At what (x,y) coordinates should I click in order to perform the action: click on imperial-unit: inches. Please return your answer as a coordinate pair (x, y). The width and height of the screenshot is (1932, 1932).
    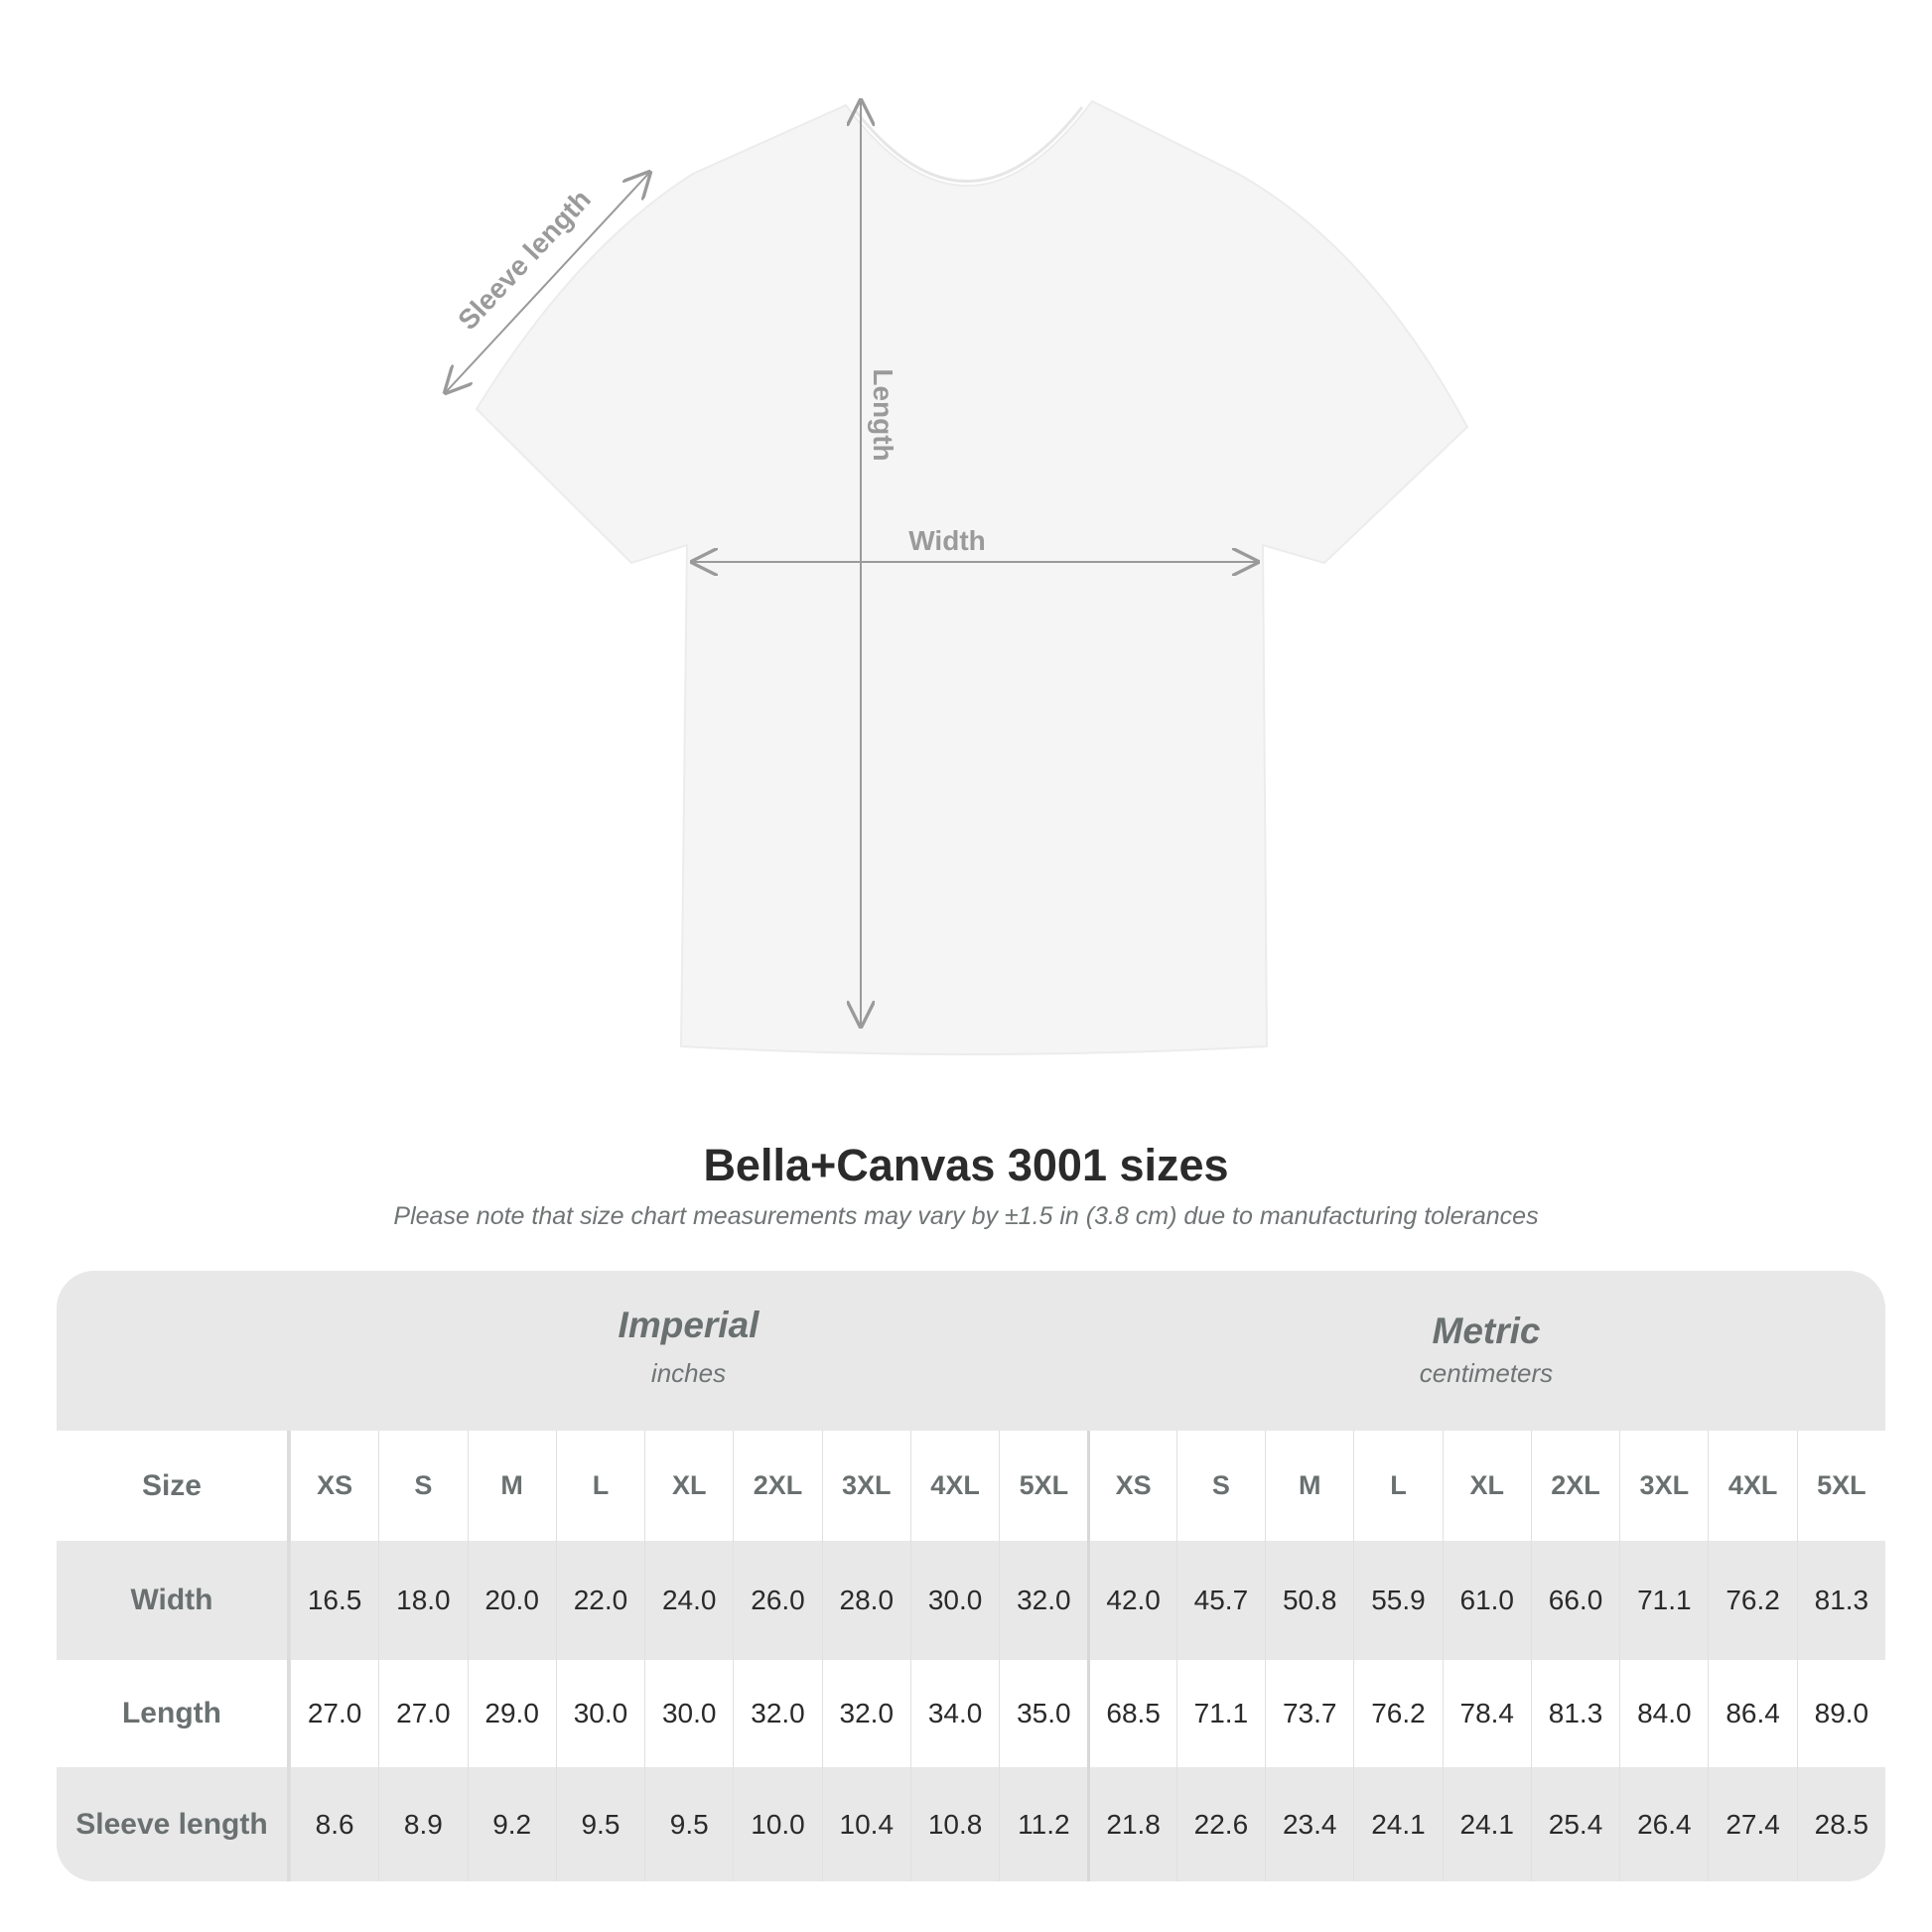
    Looking at the image, I should click on (688, 1373).